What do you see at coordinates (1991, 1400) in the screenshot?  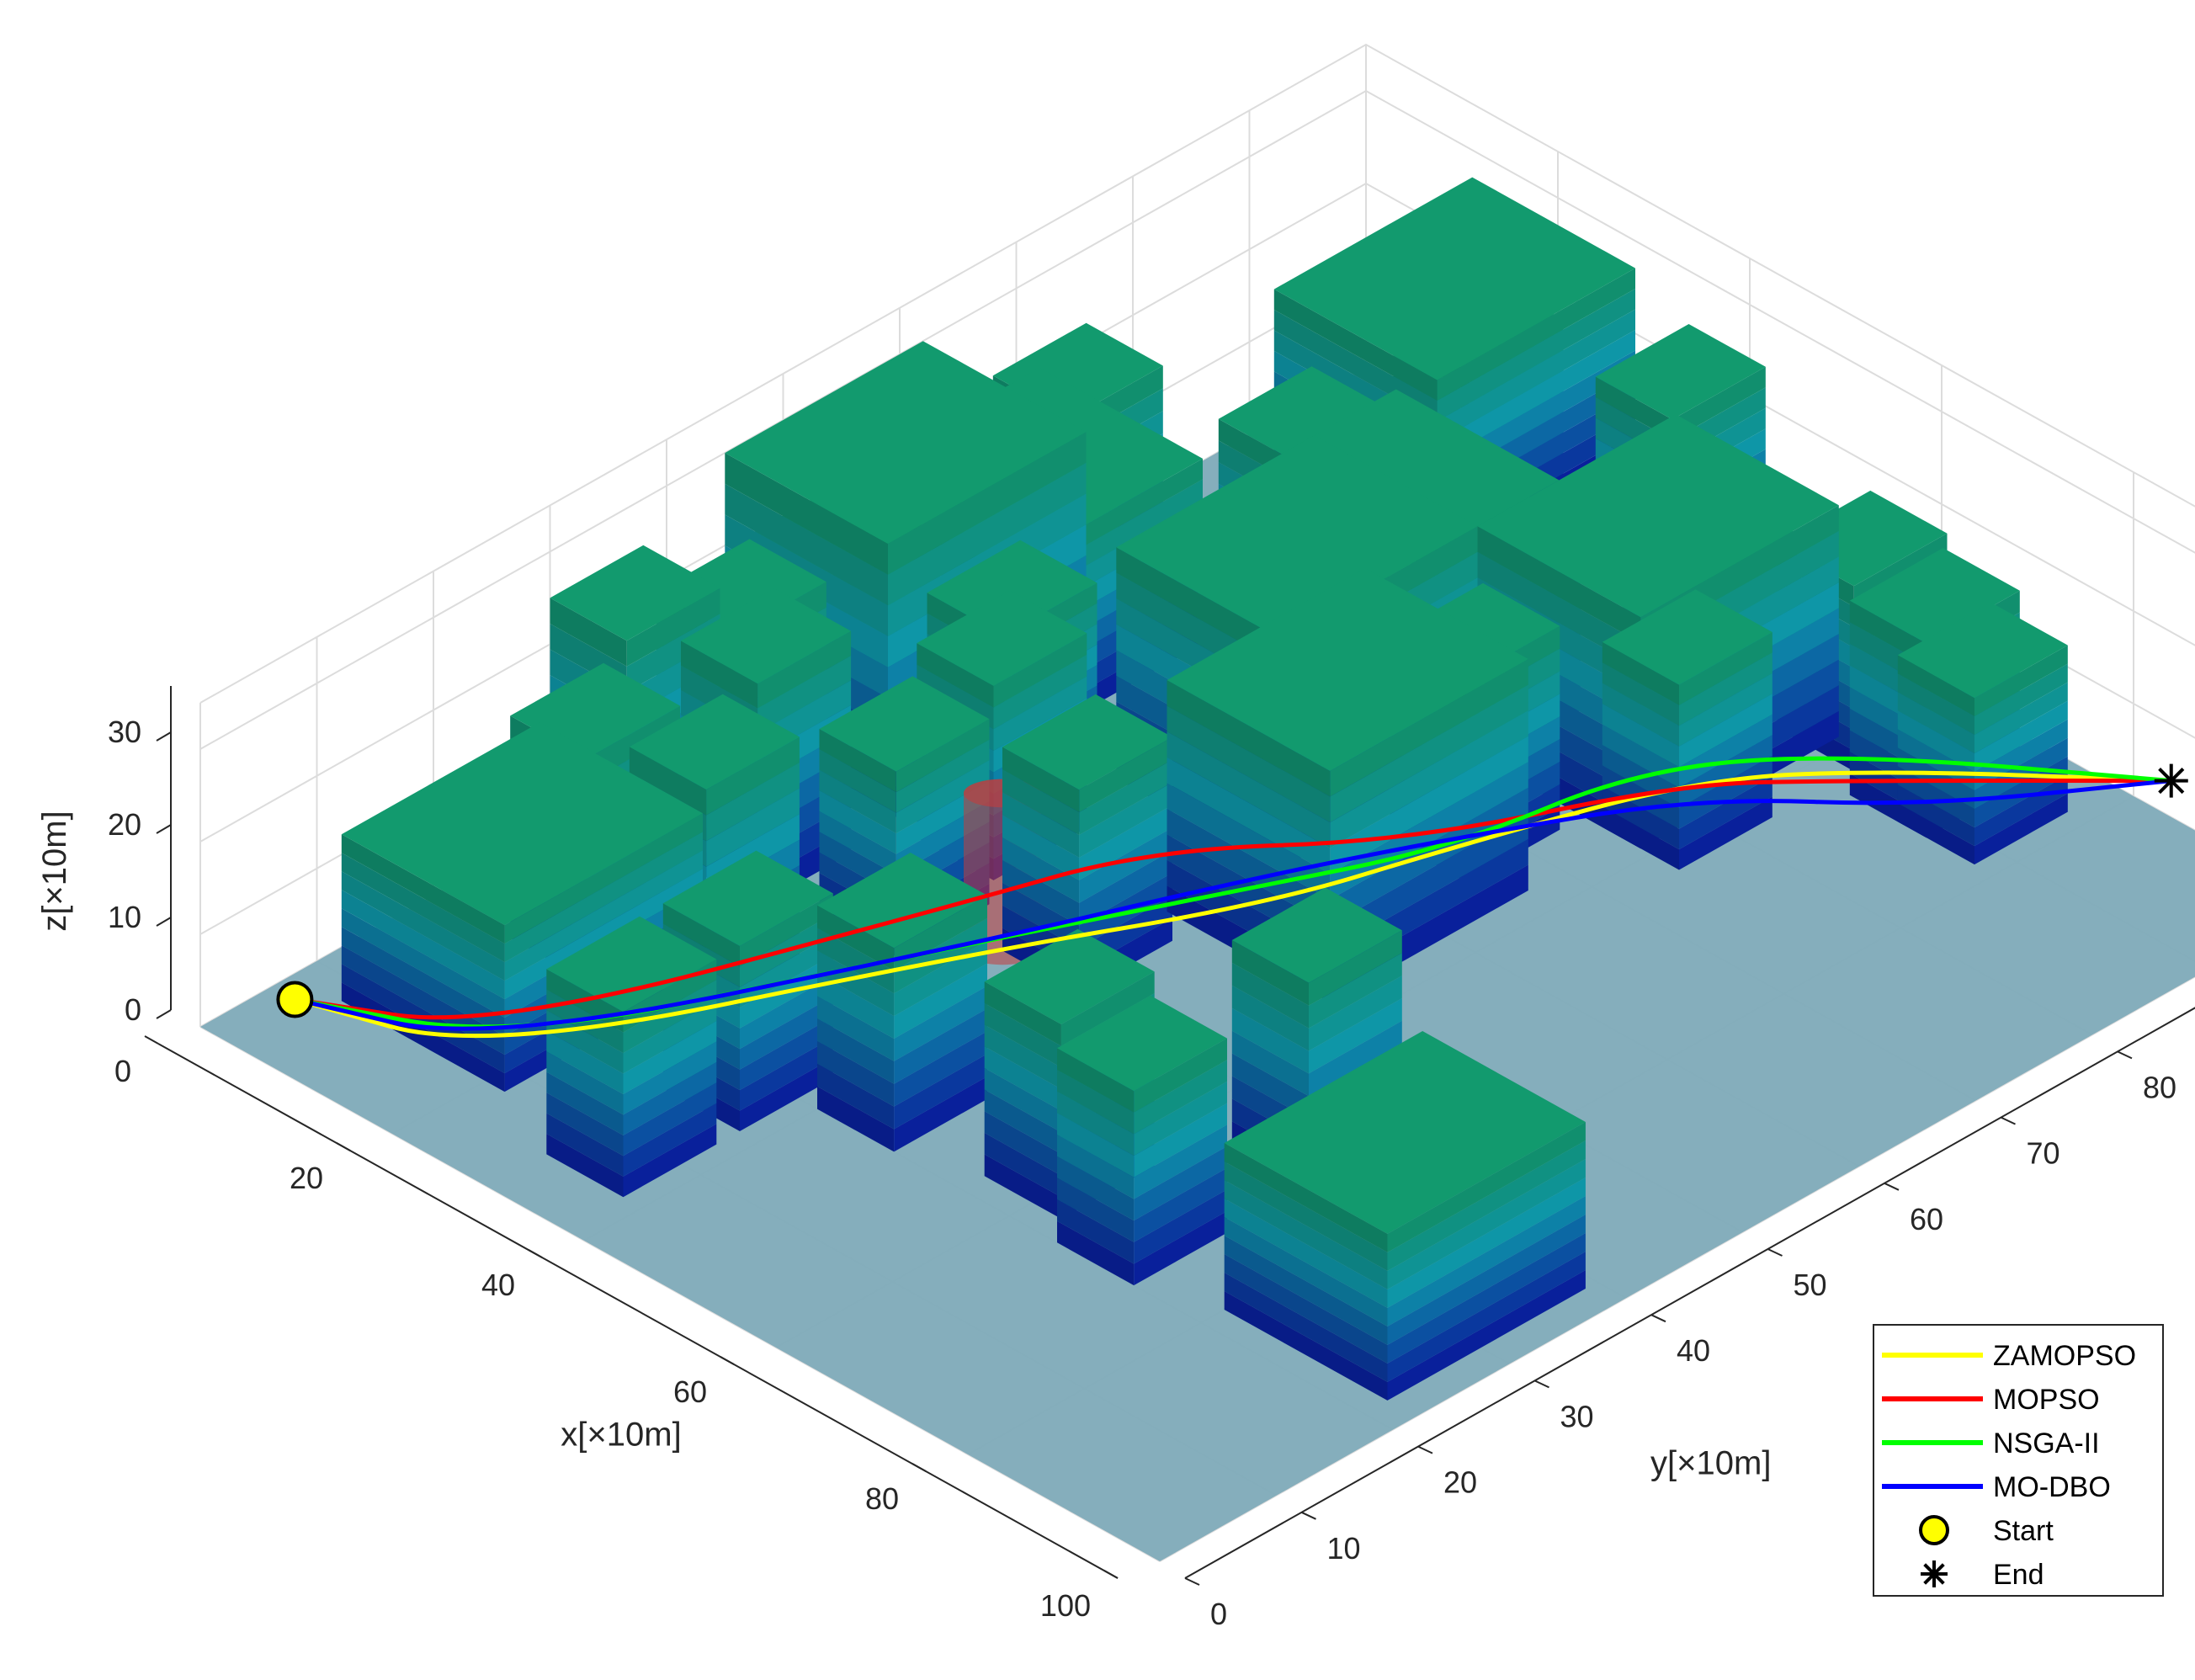 I see `legend-item: MOPSO` at bounding box center [1991, 1400].